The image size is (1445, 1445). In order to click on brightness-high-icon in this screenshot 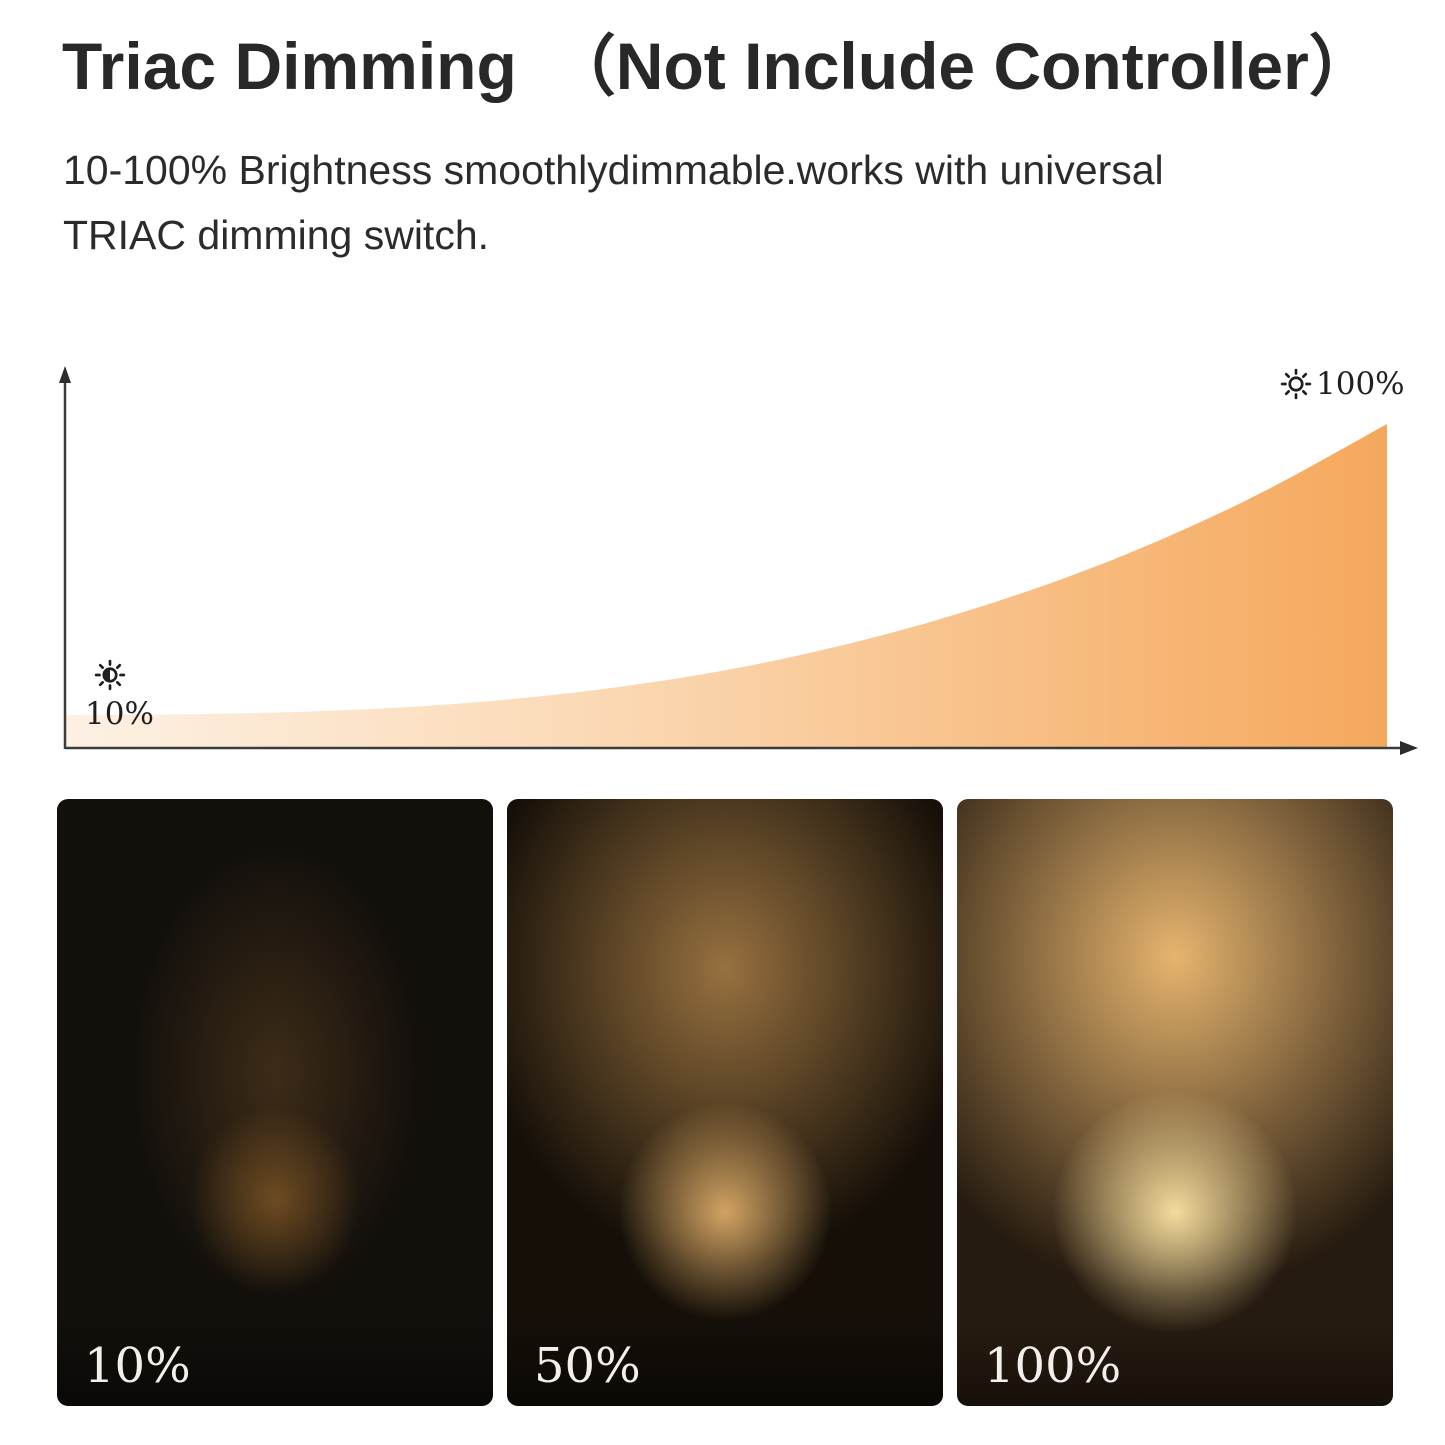, I will do `click(1296, 384)`.